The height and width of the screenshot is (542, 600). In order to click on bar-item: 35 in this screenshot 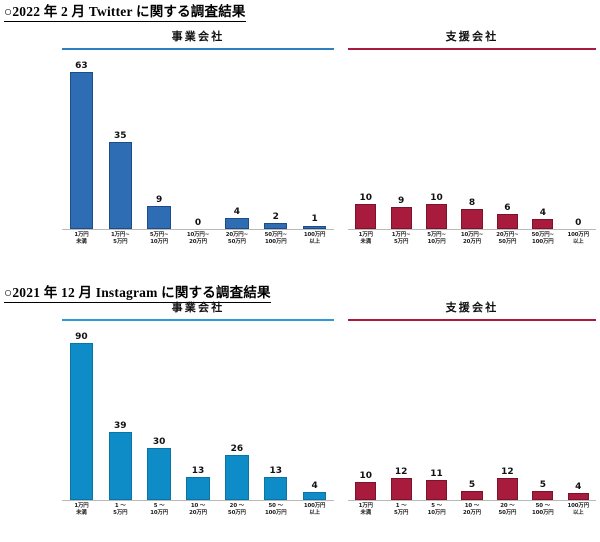, I will do `click(120, 142)`.